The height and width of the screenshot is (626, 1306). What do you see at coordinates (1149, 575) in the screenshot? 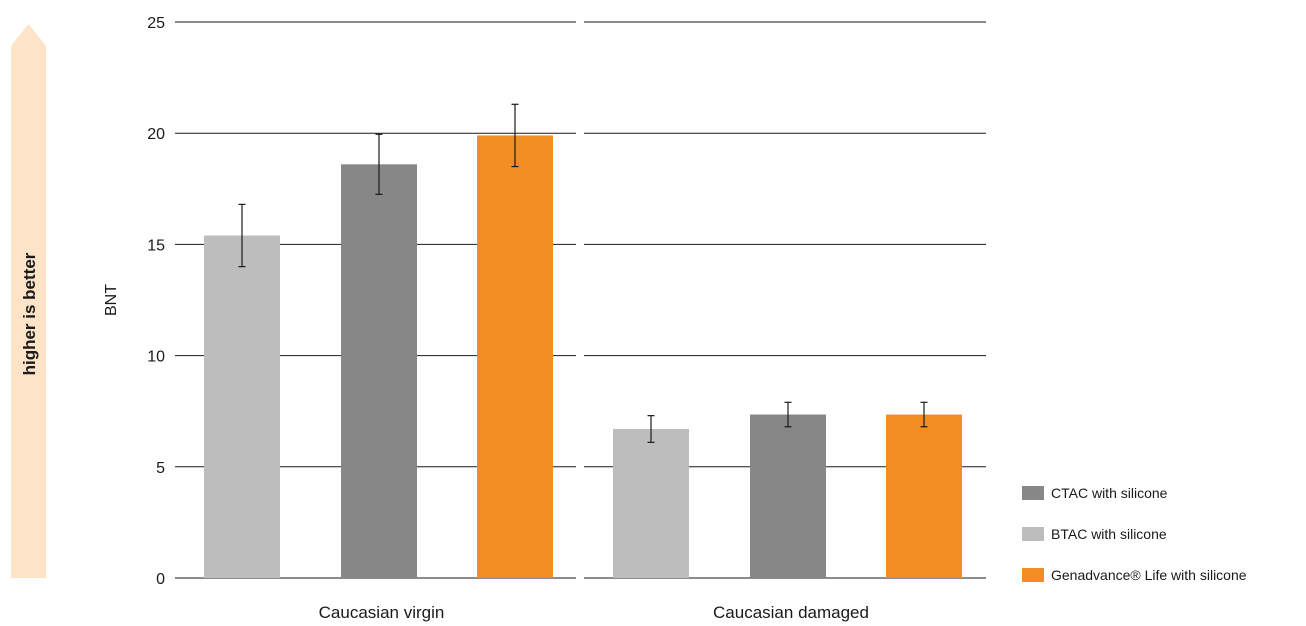
I see `legend-label-genadvance: Genadvance® Life with silicone` at bounding box center [1149, 575].